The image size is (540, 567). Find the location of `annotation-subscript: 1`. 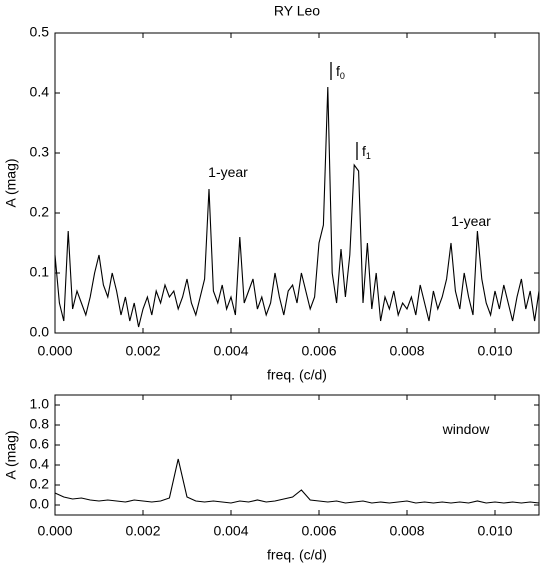

annotation-subscript: 1 is located at coordinates (368, 156).